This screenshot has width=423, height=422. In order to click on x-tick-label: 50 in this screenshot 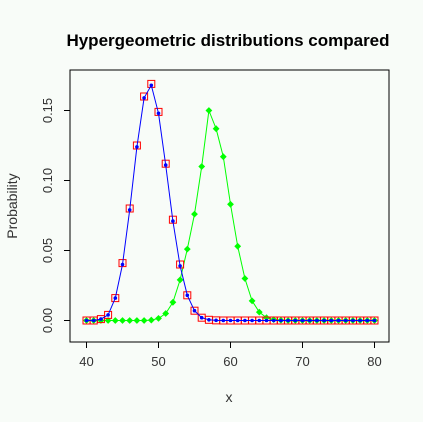, I will do `click(158, 361)`.